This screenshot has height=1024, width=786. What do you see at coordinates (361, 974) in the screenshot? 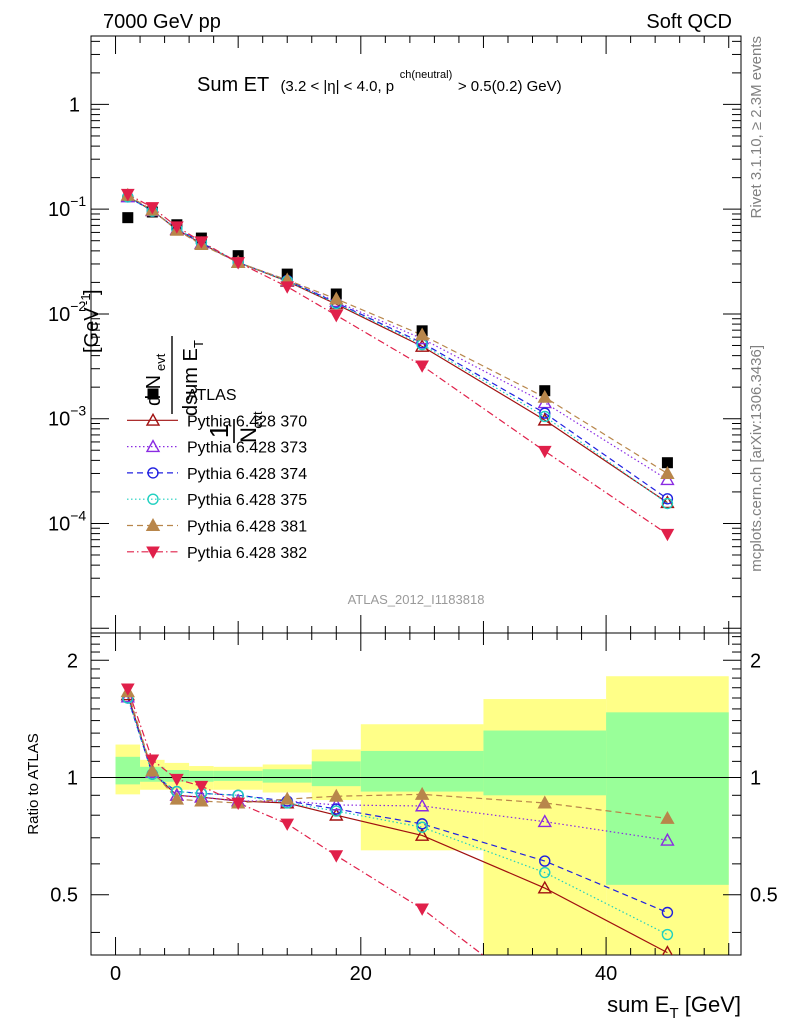
I see `x-tick-label: 20` at bounding box center [361, 974].